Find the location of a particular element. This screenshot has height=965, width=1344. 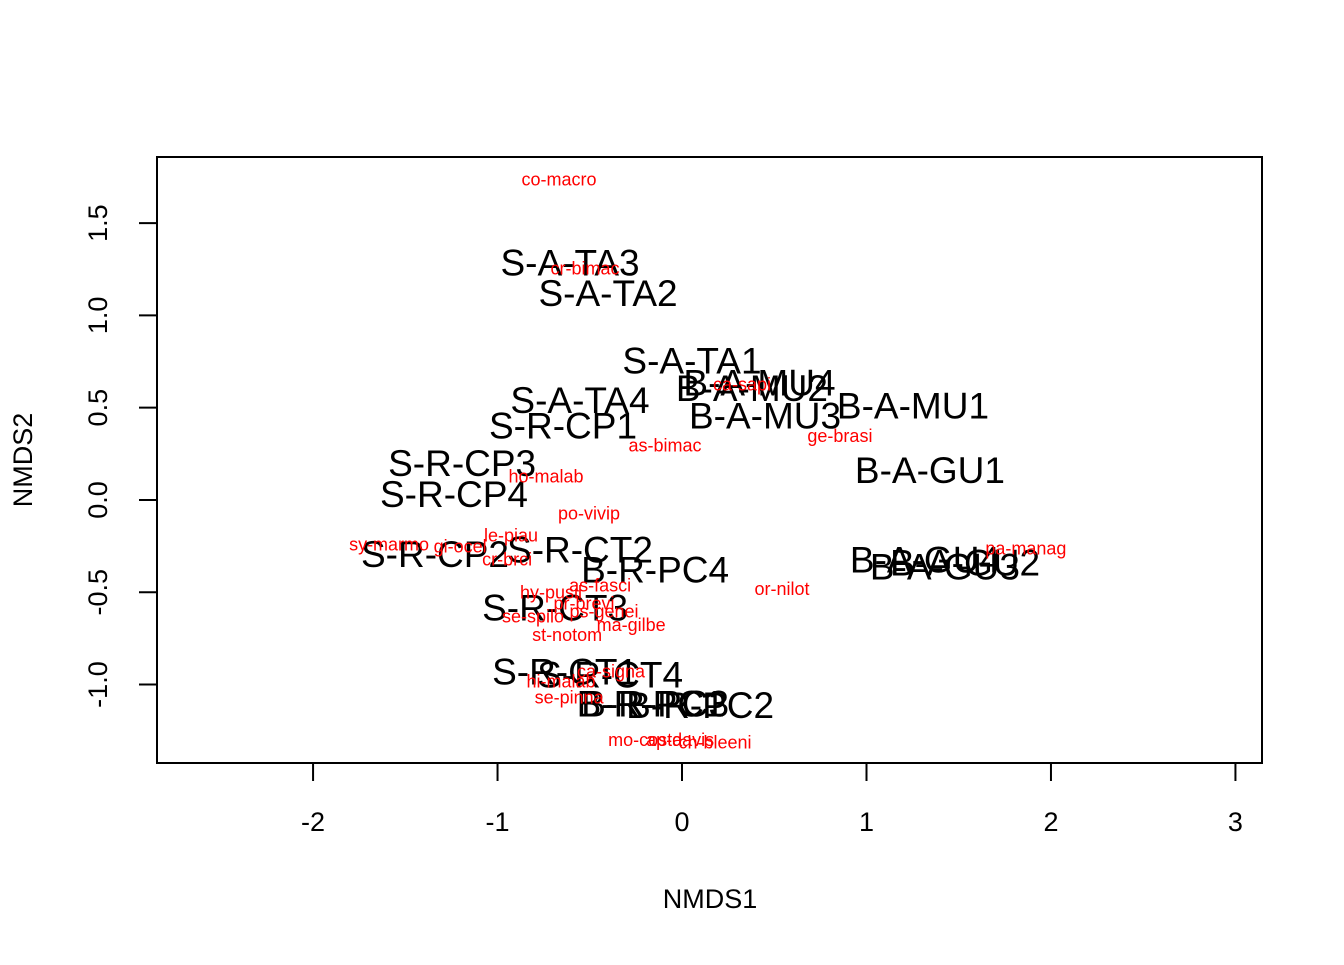

site-label: S-R-CT3 is located at coordinates (555, 608).